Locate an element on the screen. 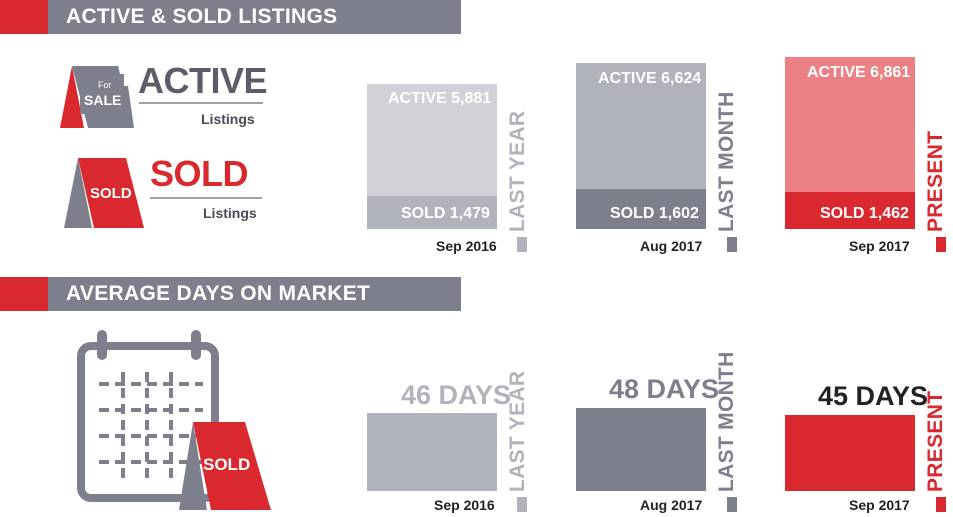 Image resolution: width=953 pixels, height=517 pixels. sold-sign-icon: SOLD is located at coordinates (104, 193).